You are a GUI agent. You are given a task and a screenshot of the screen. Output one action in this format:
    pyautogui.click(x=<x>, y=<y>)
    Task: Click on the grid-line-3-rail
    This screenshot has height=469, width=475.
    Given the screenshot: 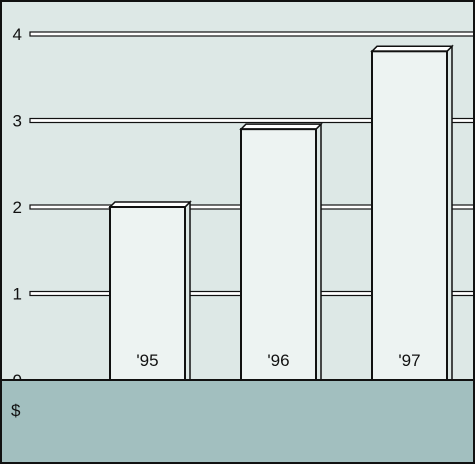 What is the action you would take?
    pyautogui.click(x=252, y=120)
    